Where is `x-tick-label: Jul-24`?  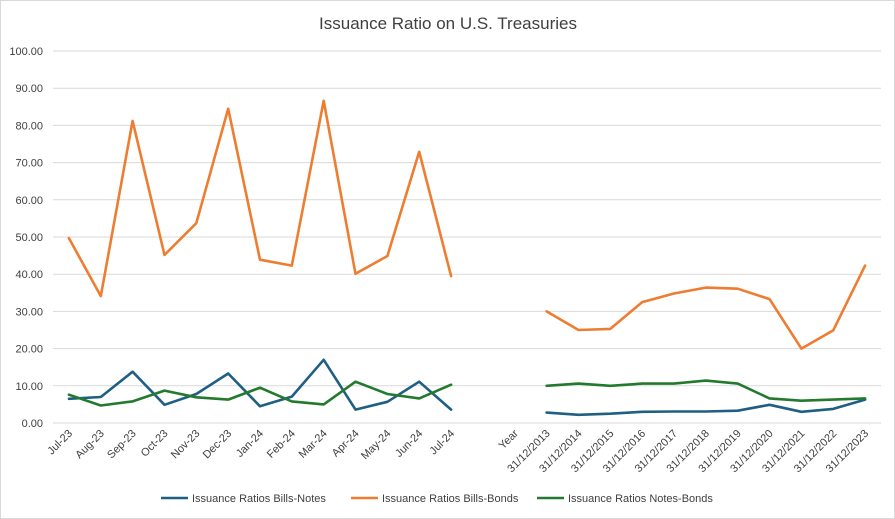 x-tick-label: Jul-24 is located at coordinates (443, 443).